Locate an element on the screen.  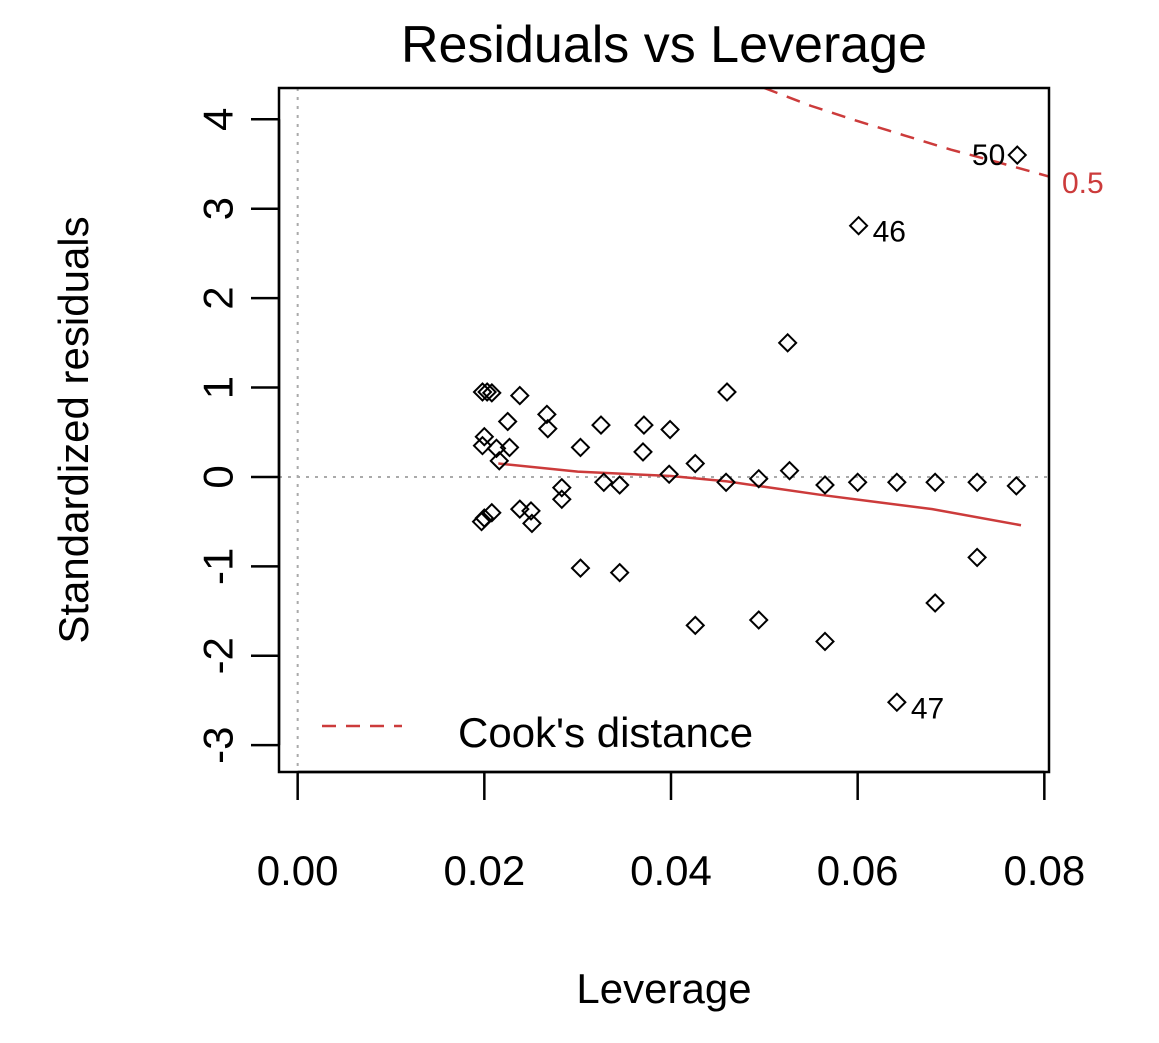
cooks-distance-layer is located at coordinates (906, 133).